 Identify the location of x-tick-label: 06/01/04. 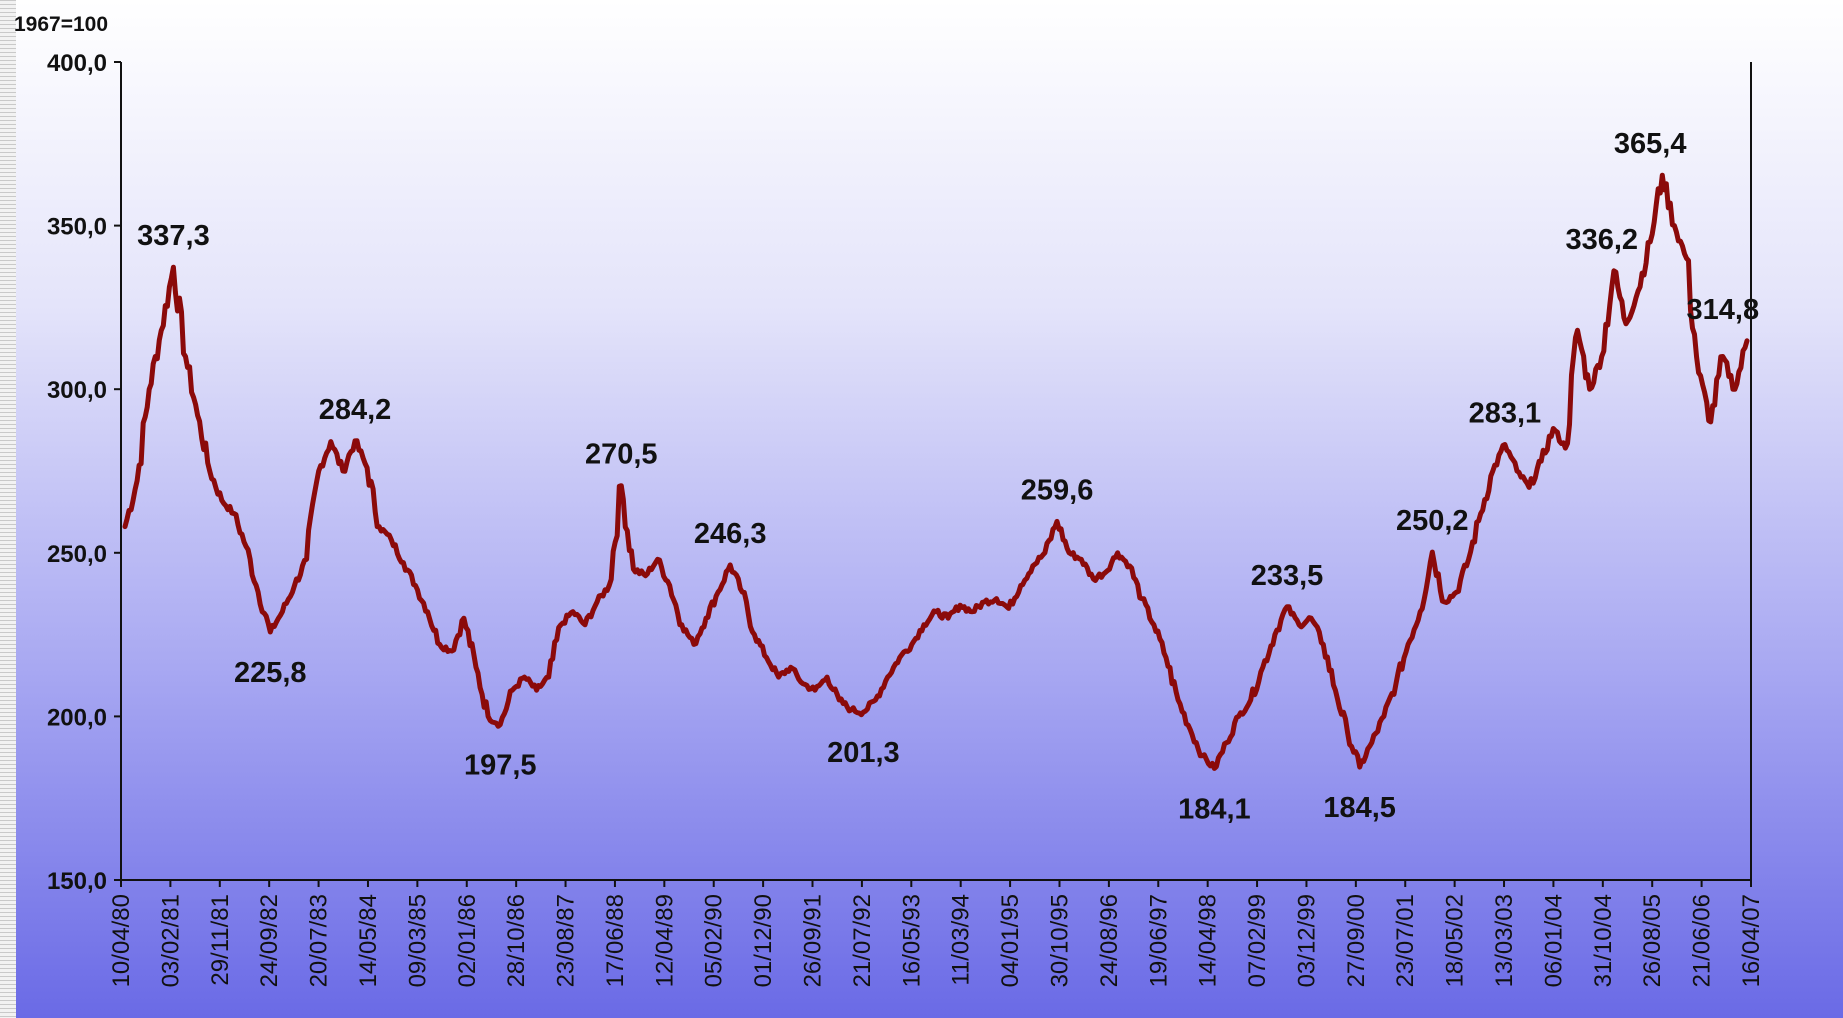
(1553, 940).